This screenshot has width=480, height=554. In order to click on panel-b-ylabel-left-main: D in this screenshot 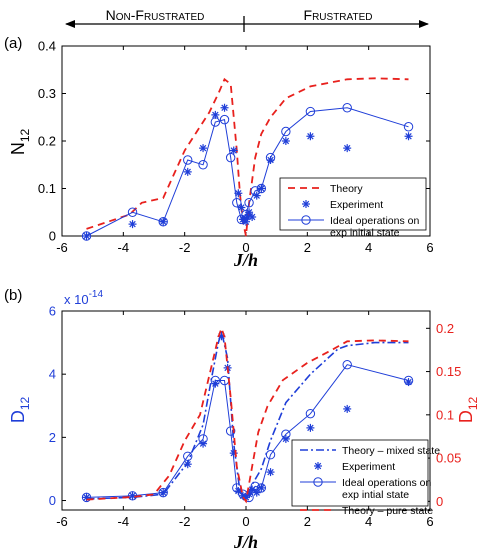, I will do `click(18, 416)`.